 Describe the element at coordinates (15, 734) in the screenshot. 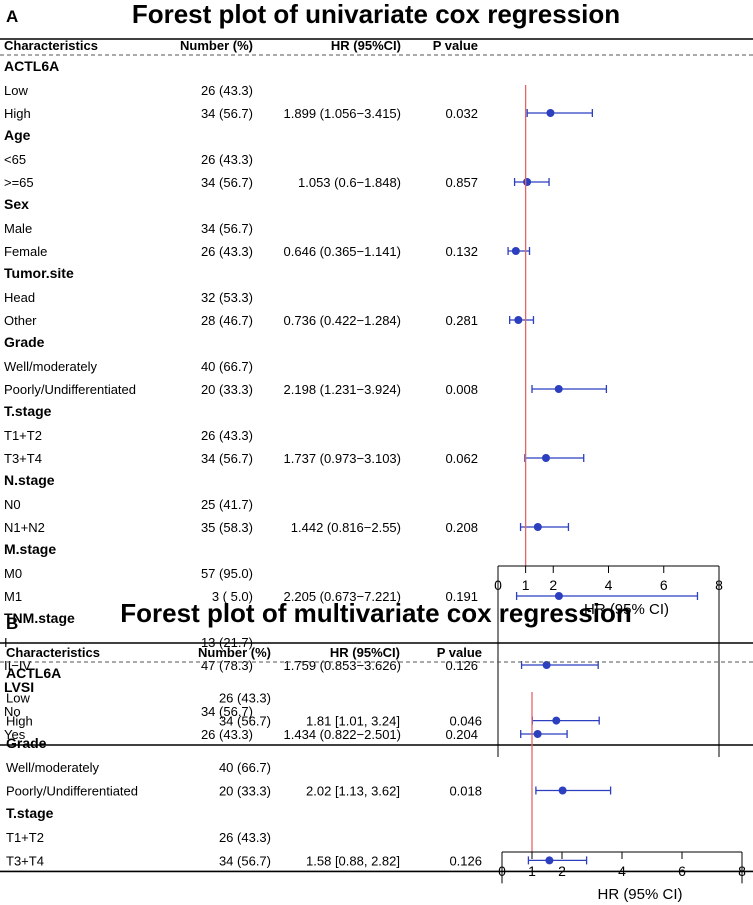

I see `row-label: Yes` at that location.